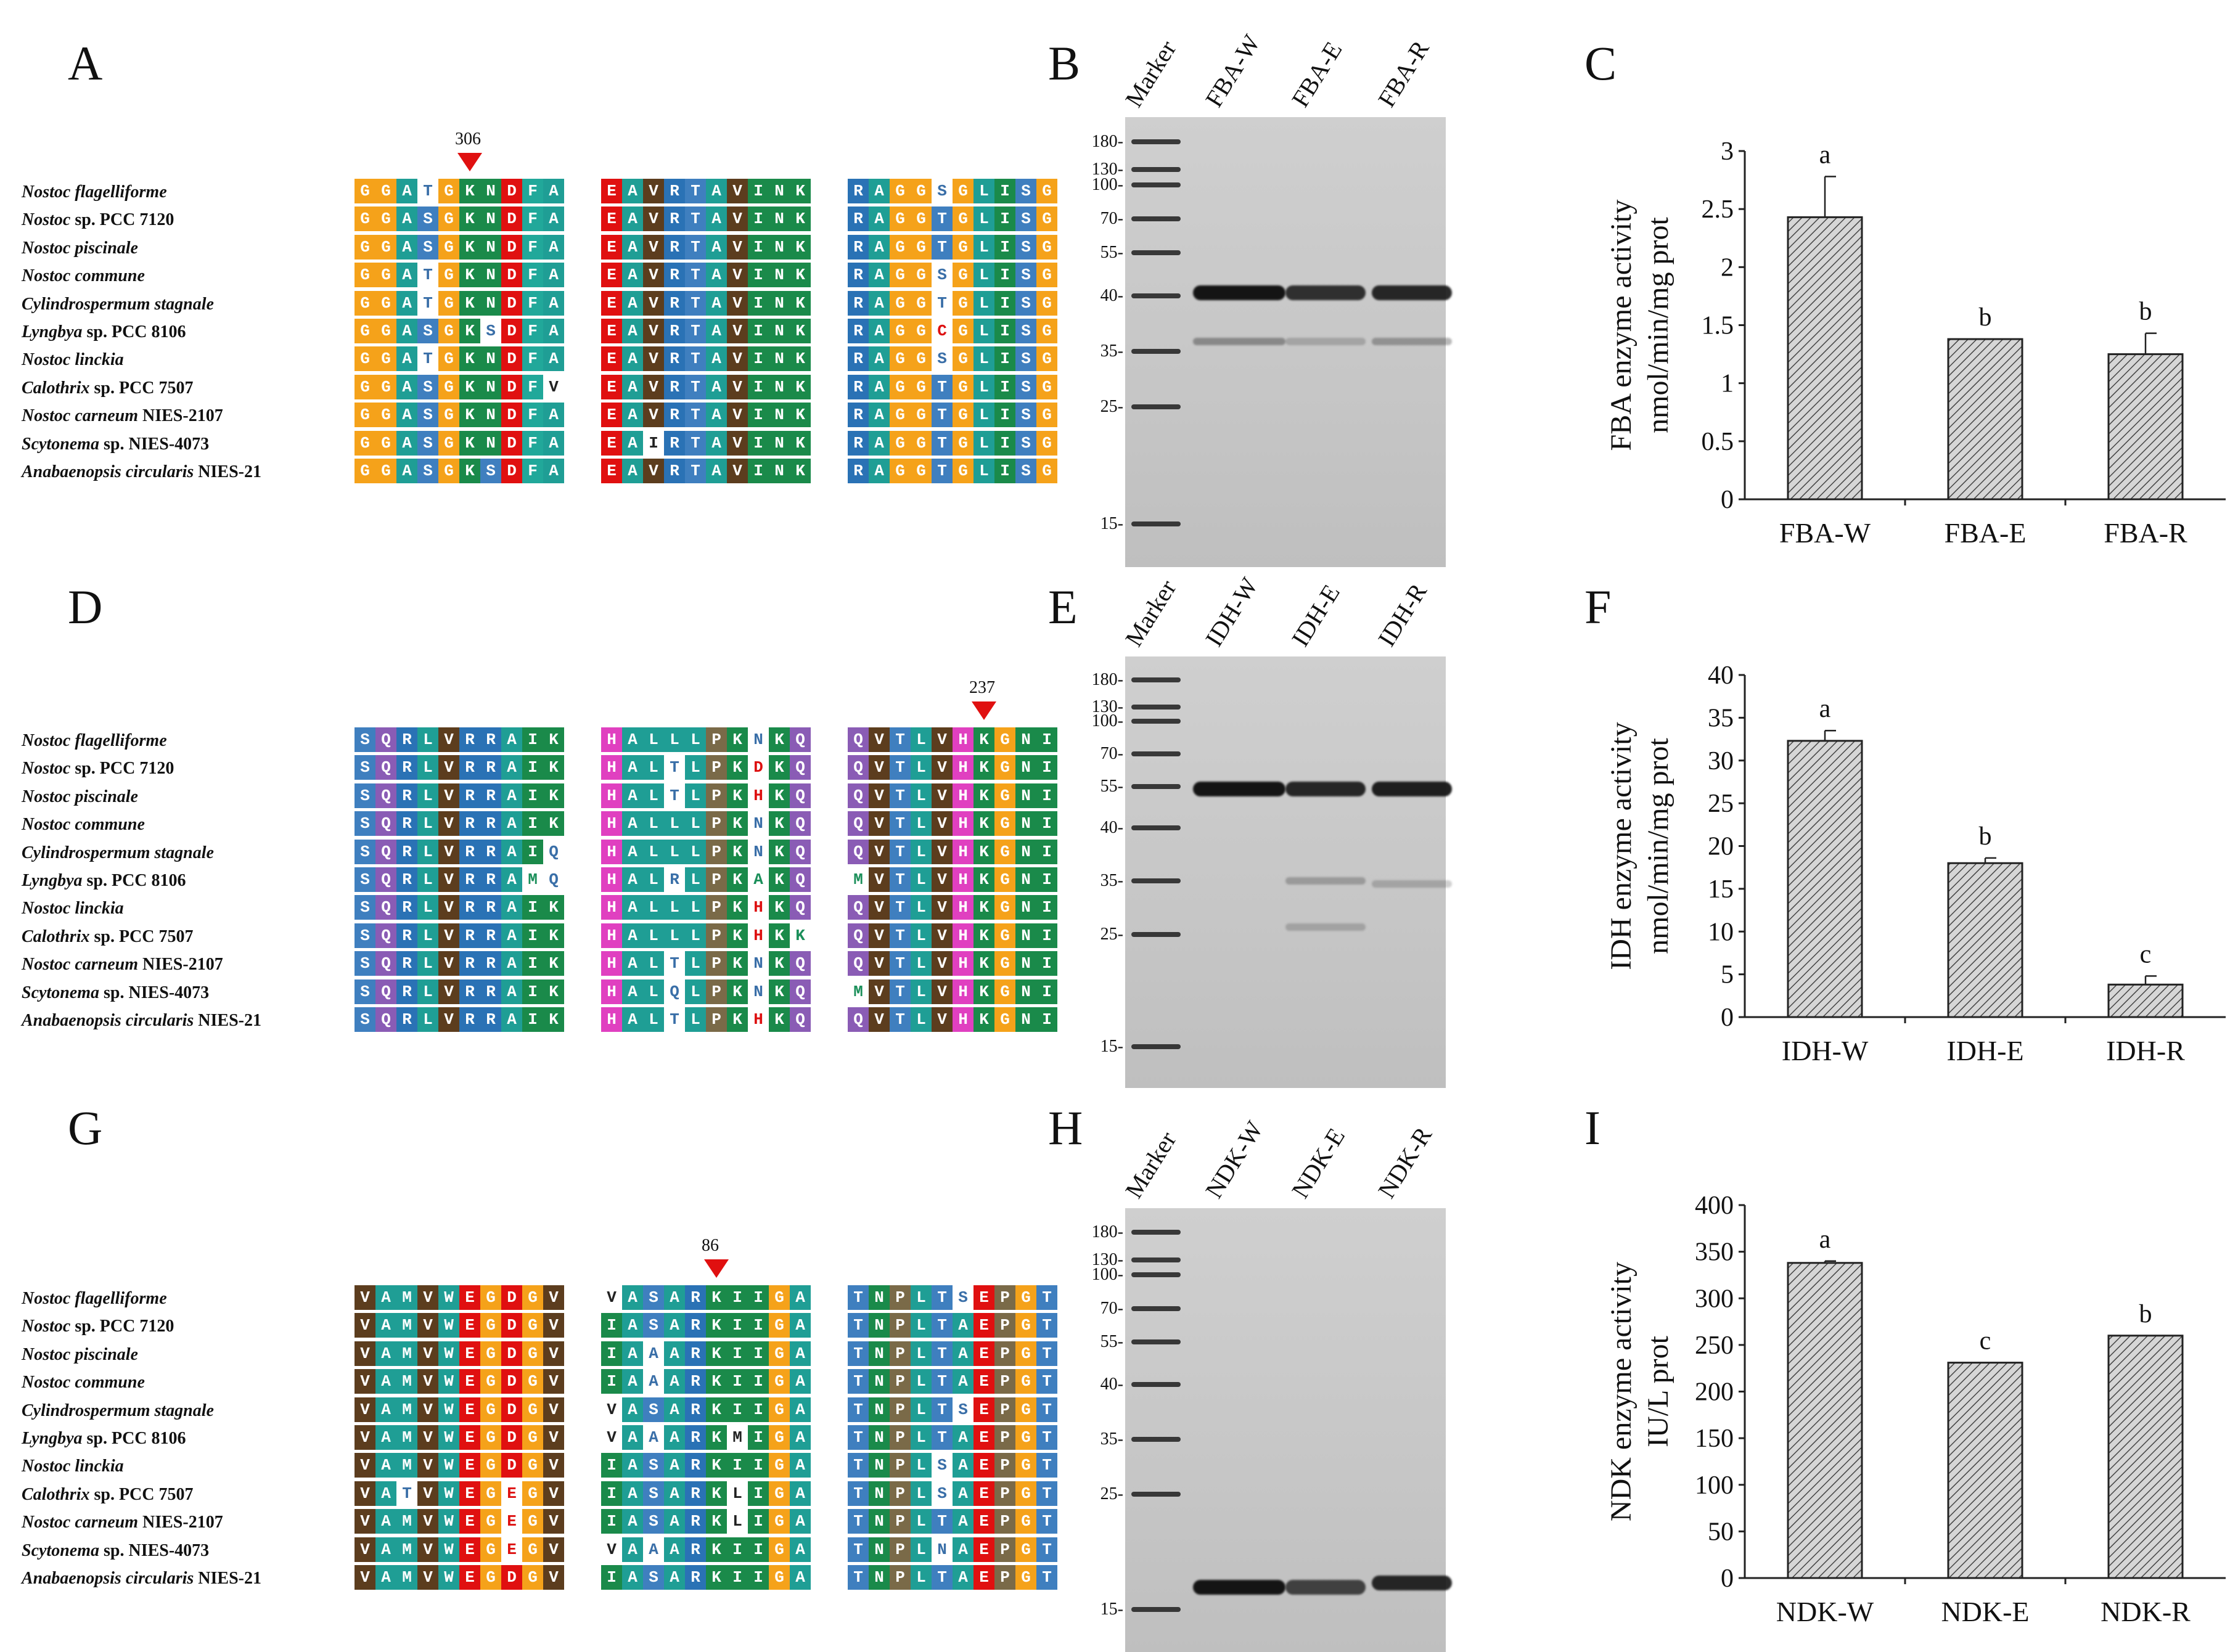  I want to click on species-label: Nostoc piscinale, so click(80, 796).